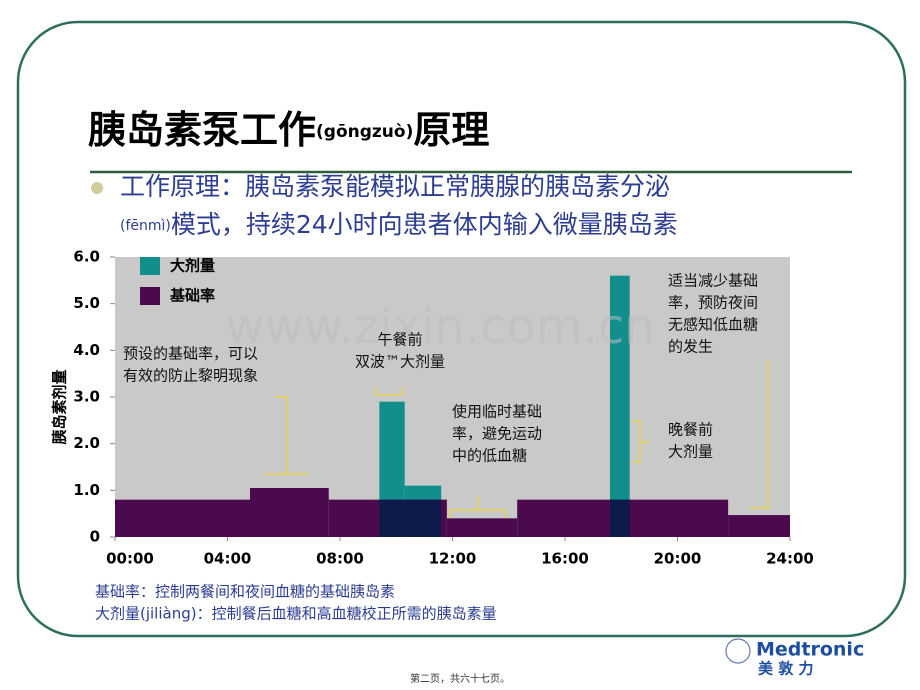 This screenshot has height=690, width=920. I want to click on bullet-pinyin: (fēnmì), so click(145, 226).